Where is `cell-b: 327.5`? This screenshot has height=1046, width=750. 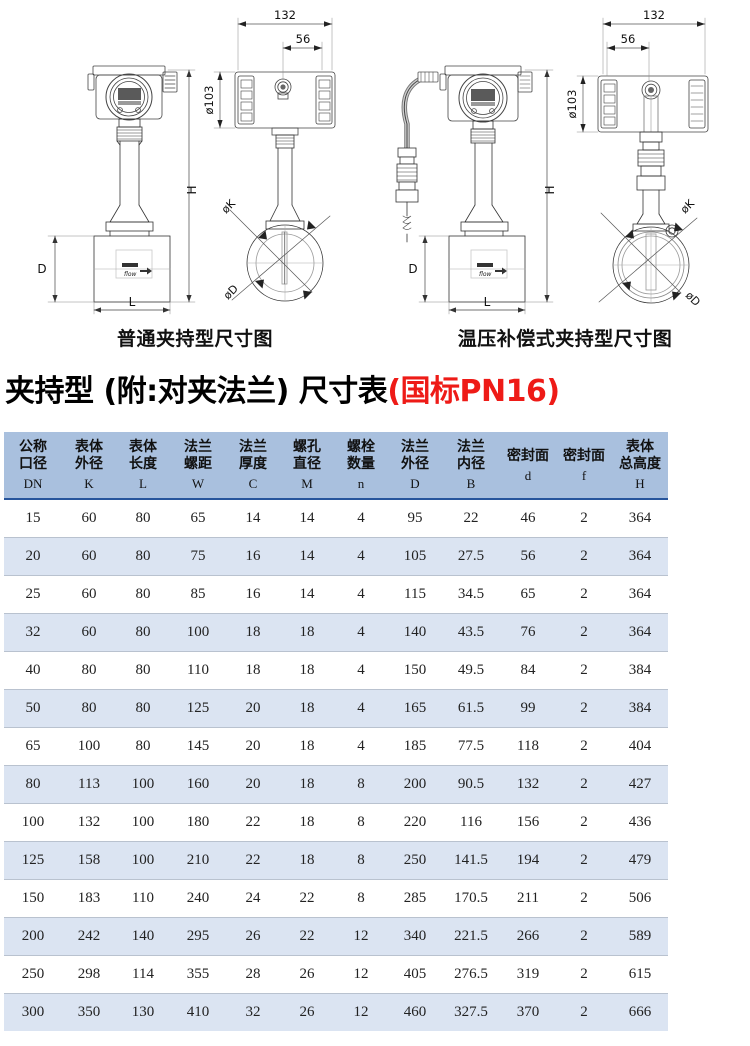
cell-b: 327.5 is located at coordinates (471, 1012).